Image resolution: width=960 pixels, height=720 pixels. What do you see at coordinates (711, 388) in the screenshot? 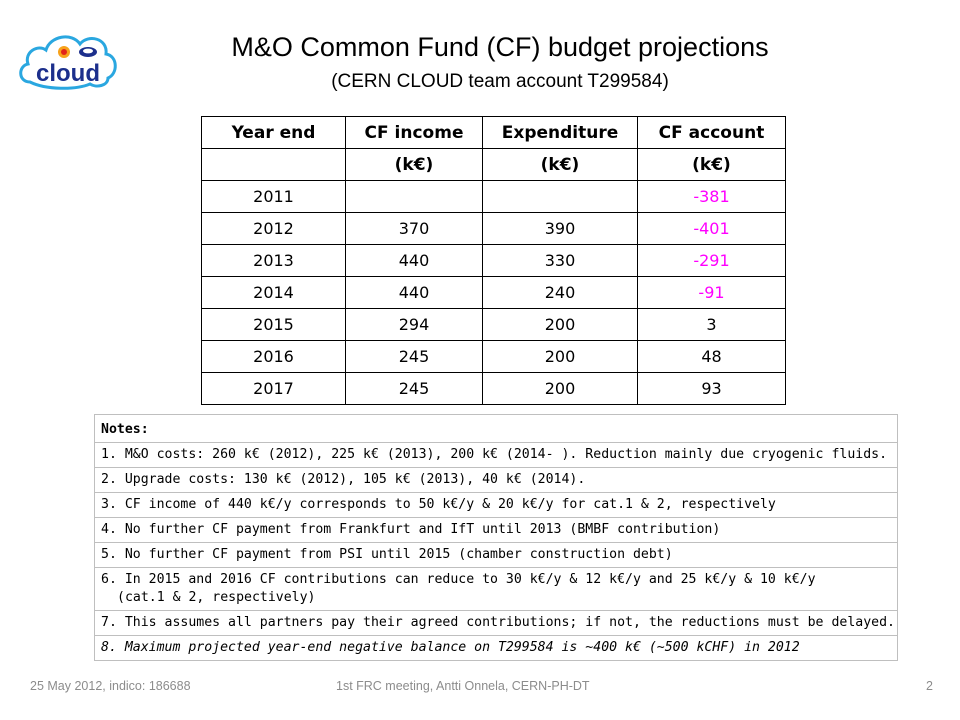
I see `cell-account: 93` at bounding box center [711, 388].